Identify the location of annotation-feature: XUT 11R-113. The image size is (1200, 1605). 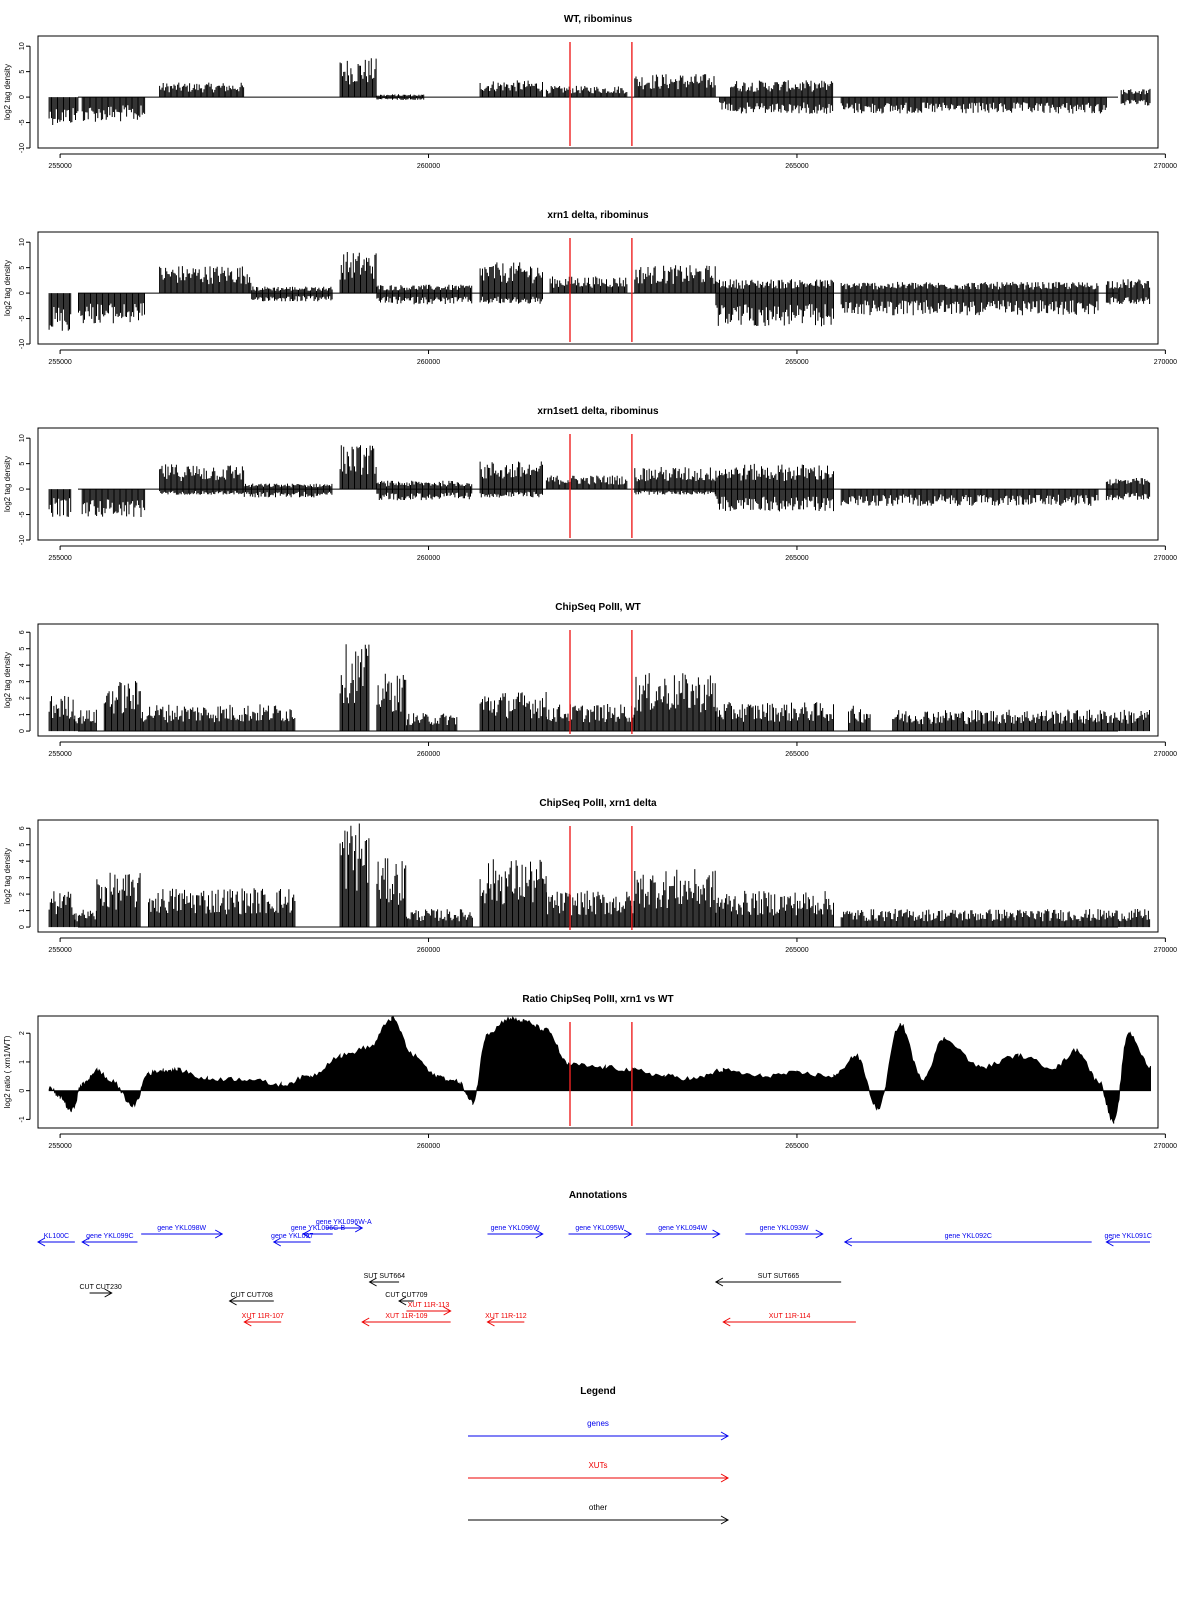
(429, 1309).